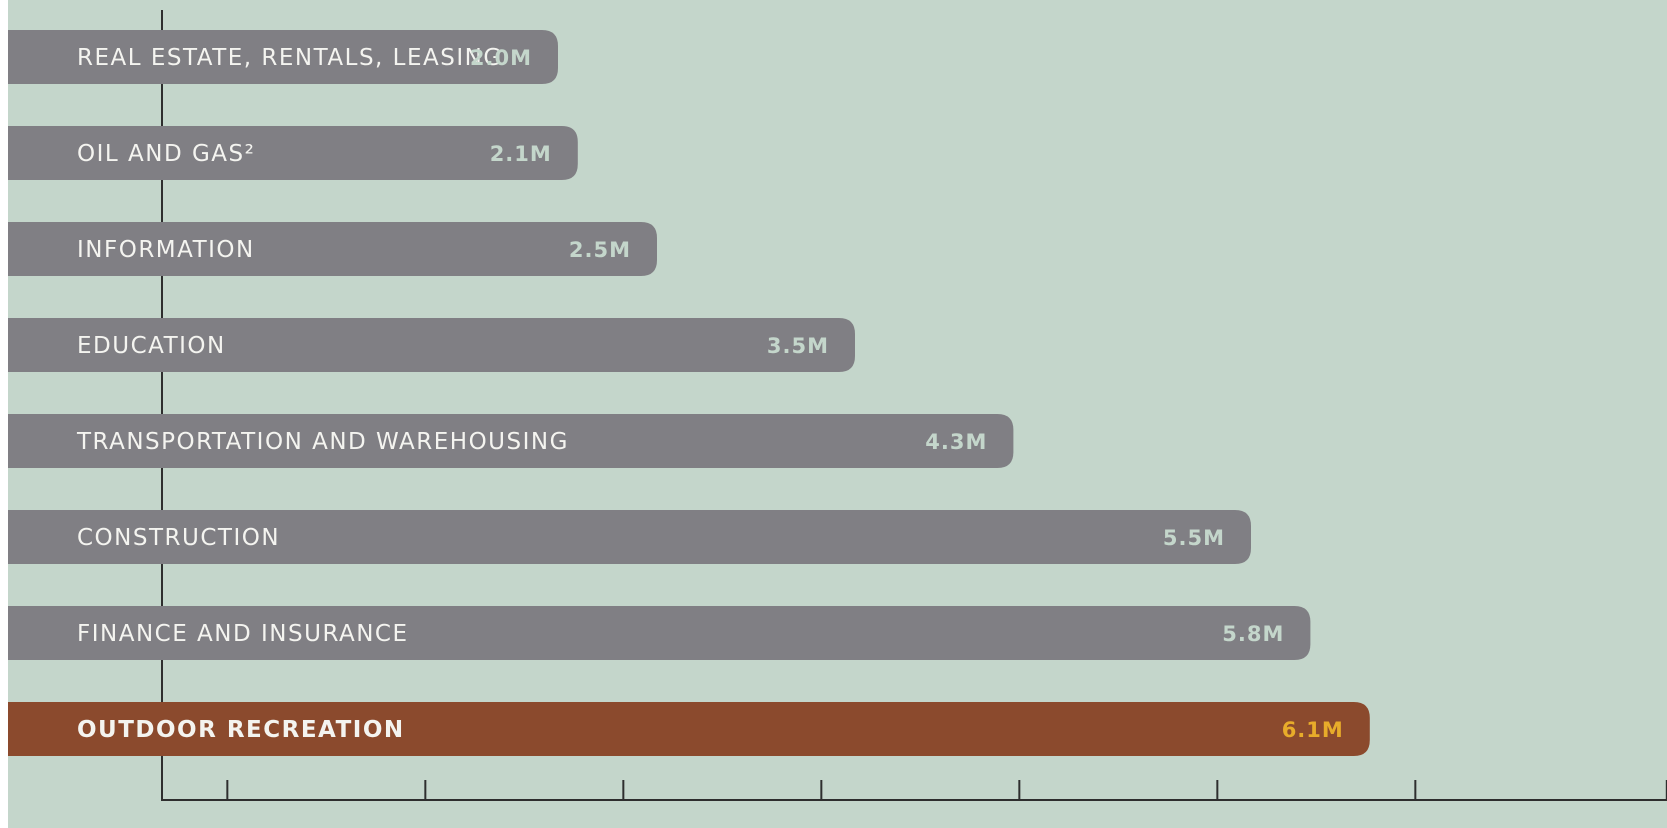 This screenshot has height=828, width=1667. Describe the element at coordinates (322, 442) in the screenshot. I see `bar-label: TRANSPORTATION AND WAREHOUSING` at that location.